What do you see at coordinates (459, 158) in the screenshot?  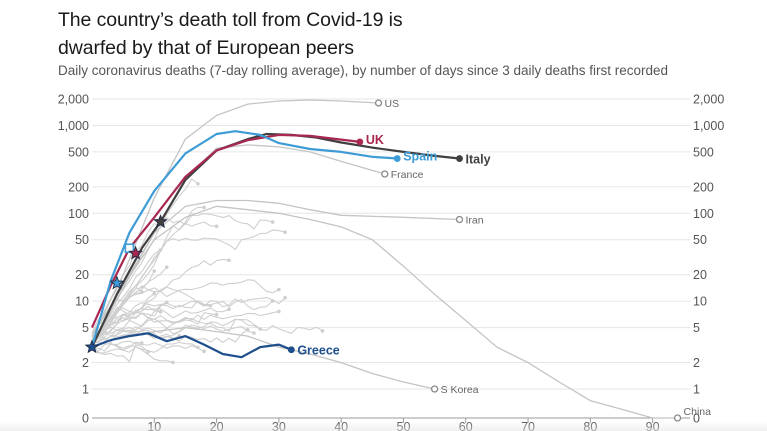 I see `series-endpoint-italy` at bounding box center [459, 158].